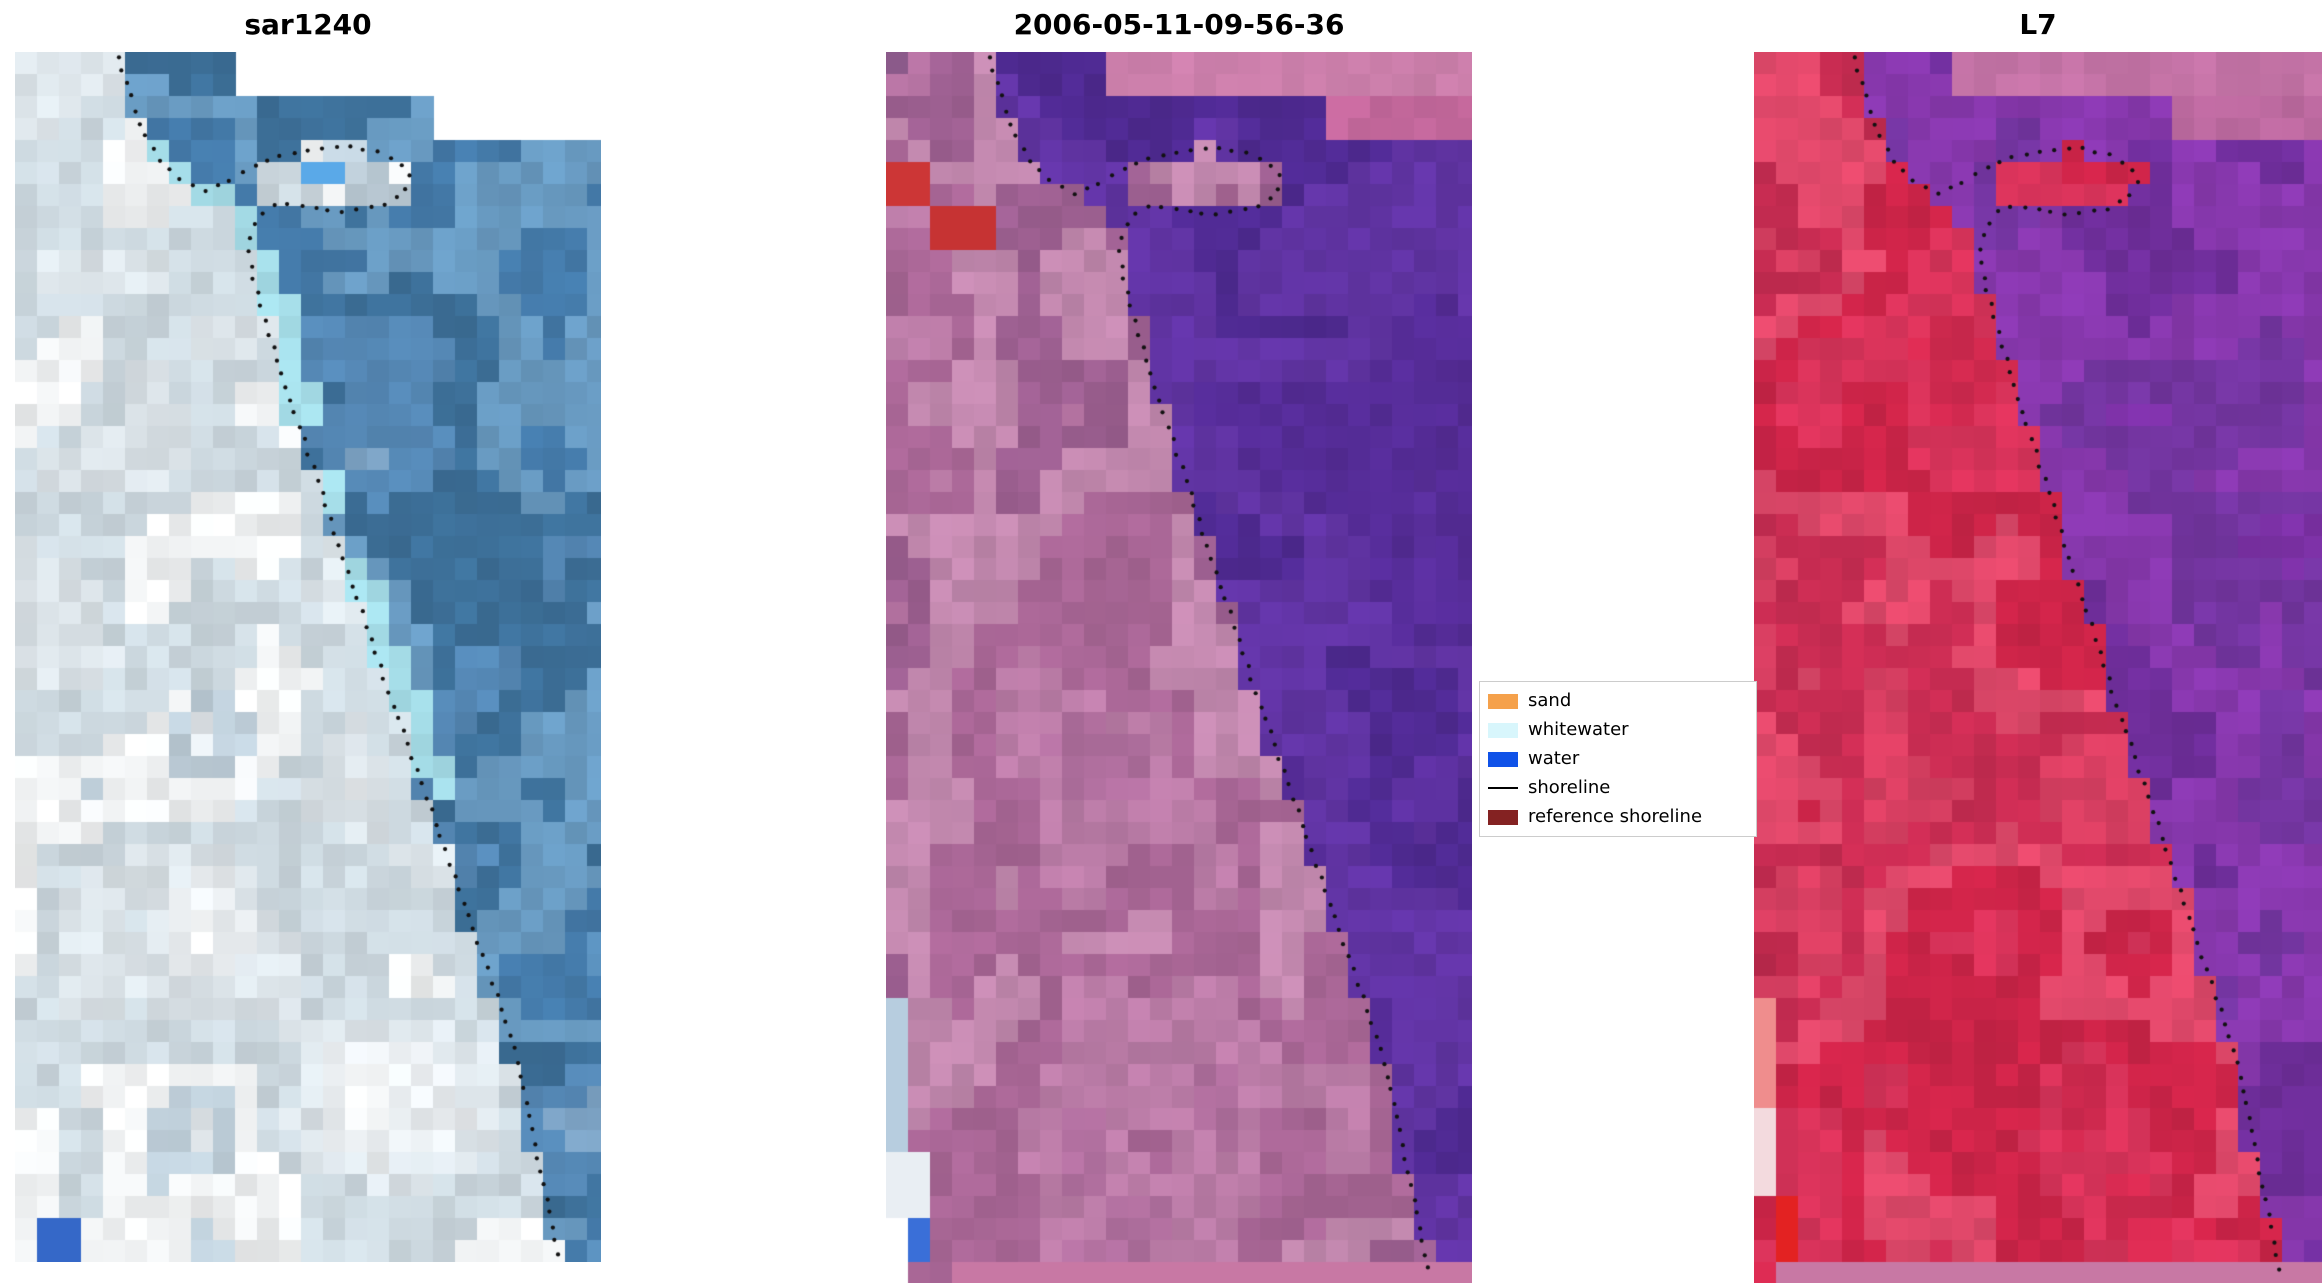 Image resolution: width=2322 pixels, height=1283 pixels. Describe the element at coordinates (1554, 758) in the screenshot. I see `legend-label-water: water` at that location.